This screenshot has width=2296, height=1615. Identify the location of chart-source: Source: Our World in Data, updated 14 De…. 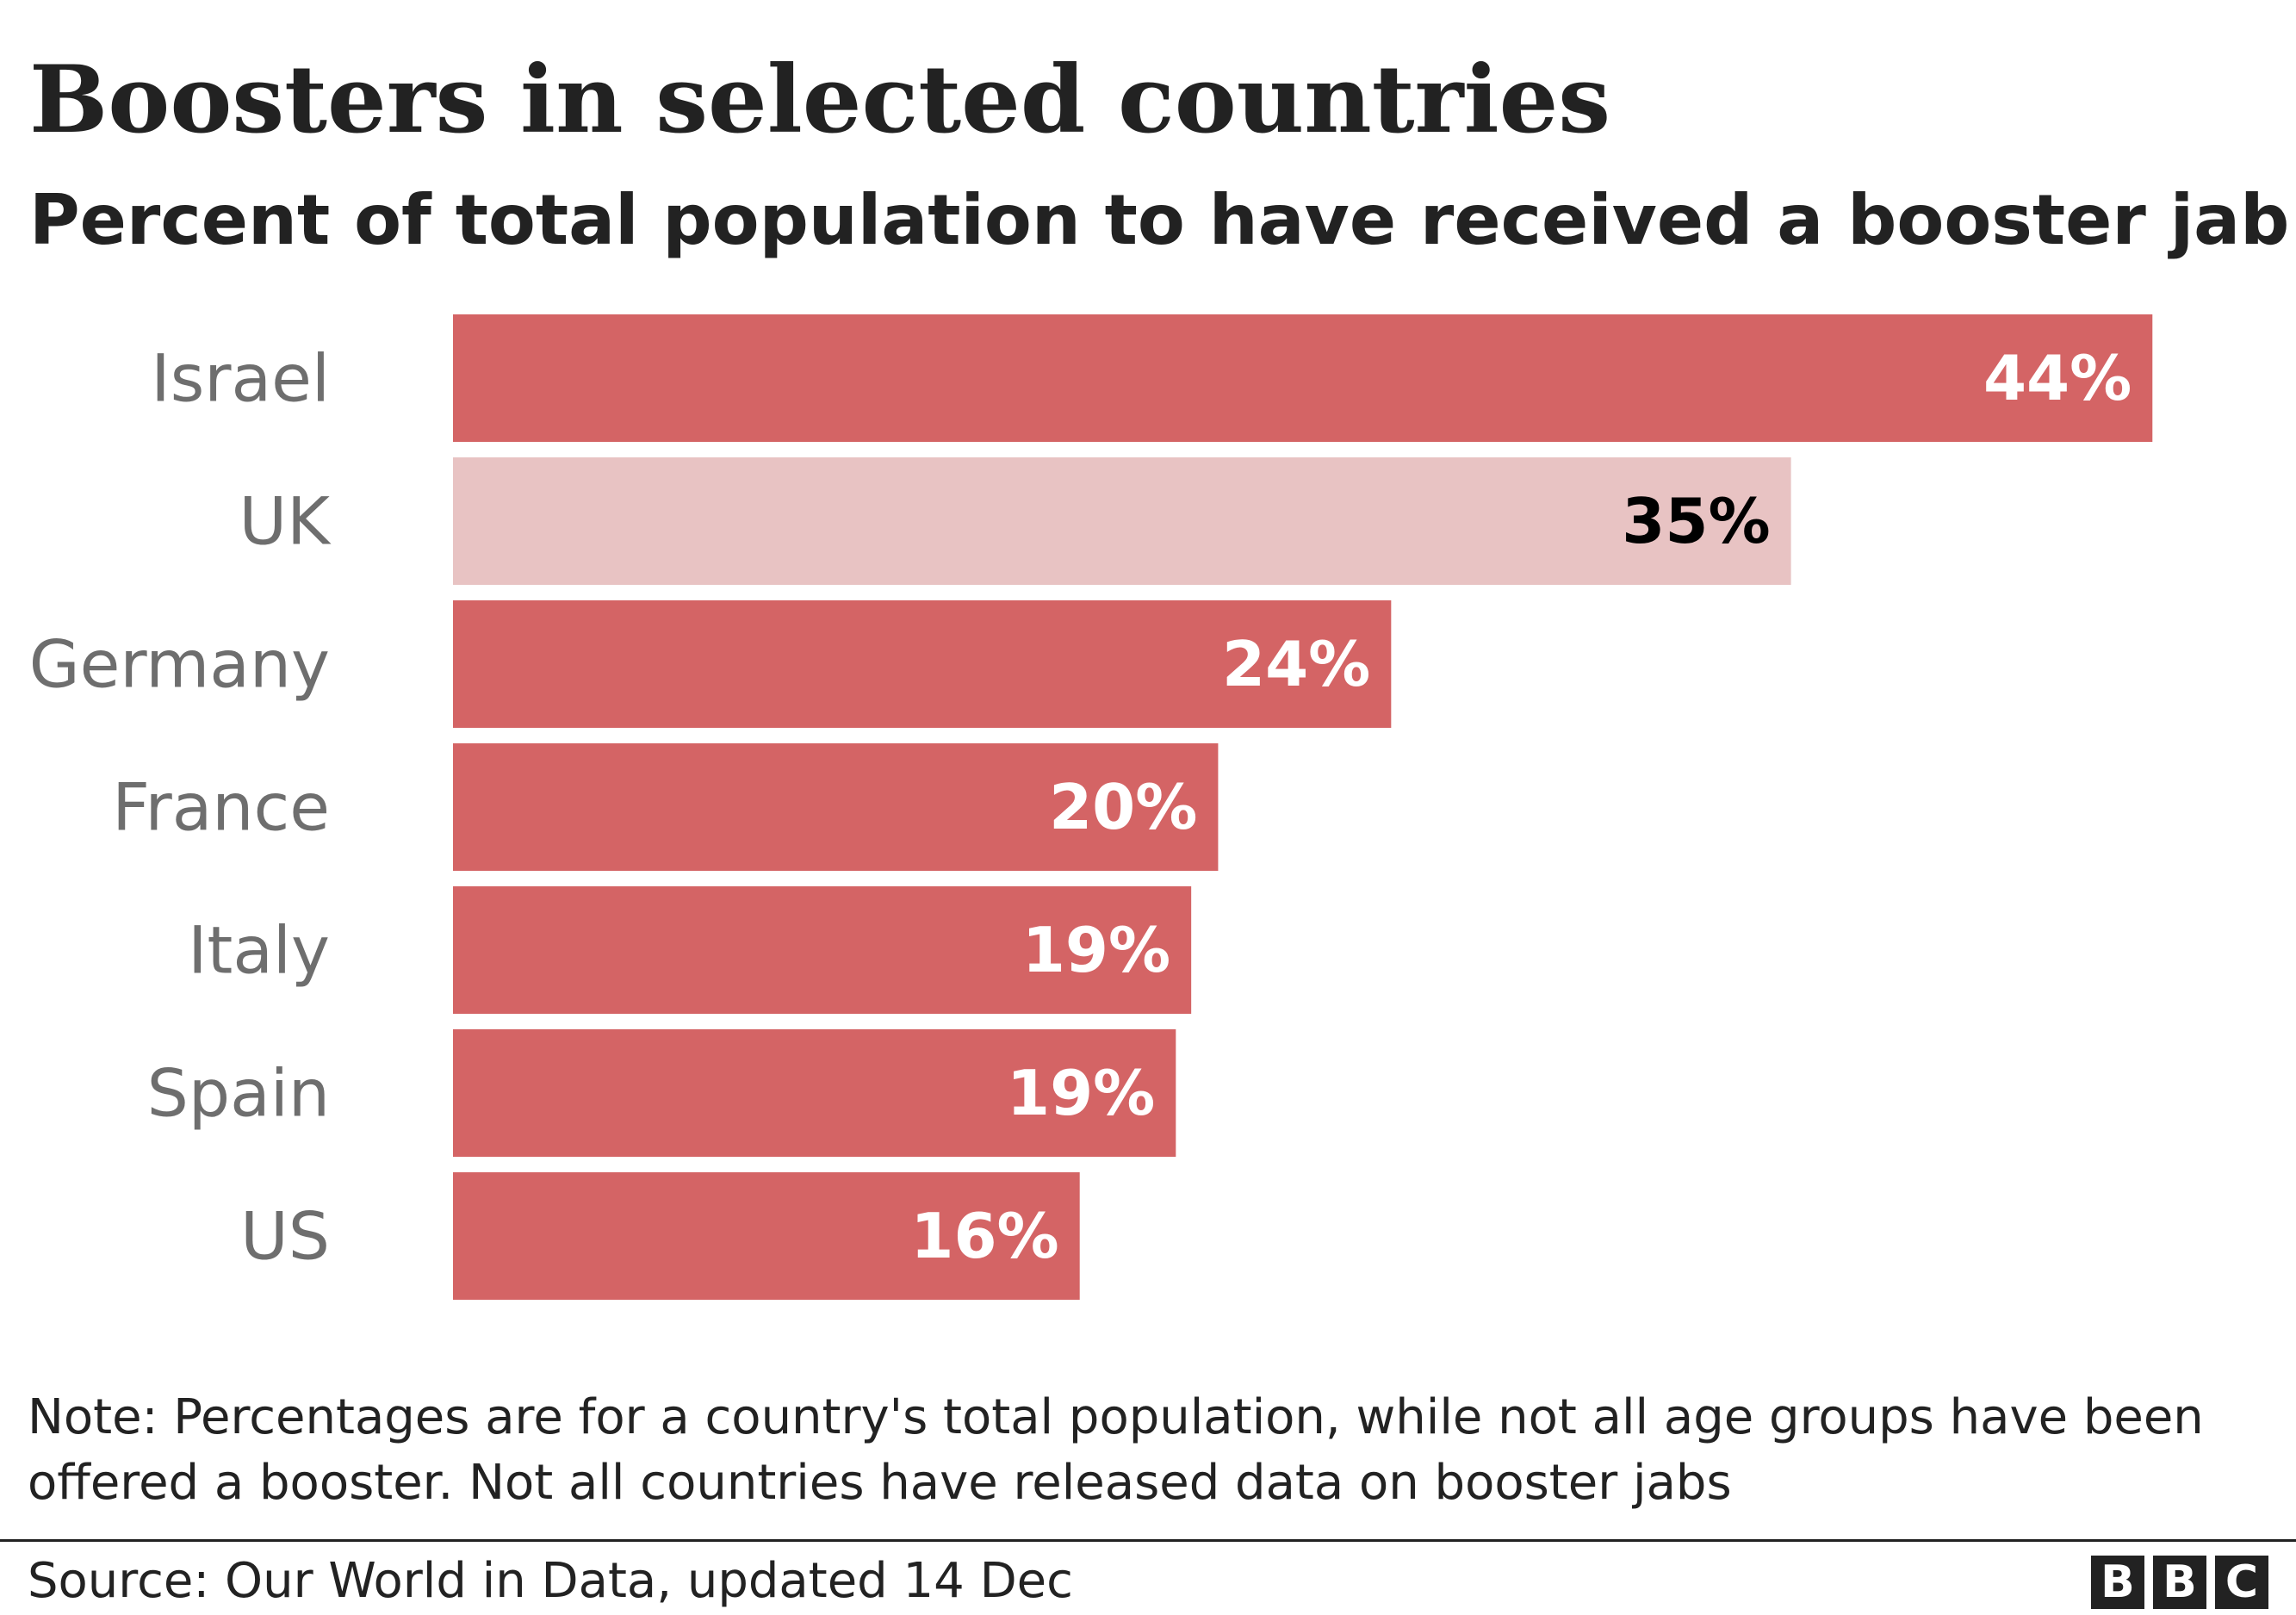
(550, 1581).